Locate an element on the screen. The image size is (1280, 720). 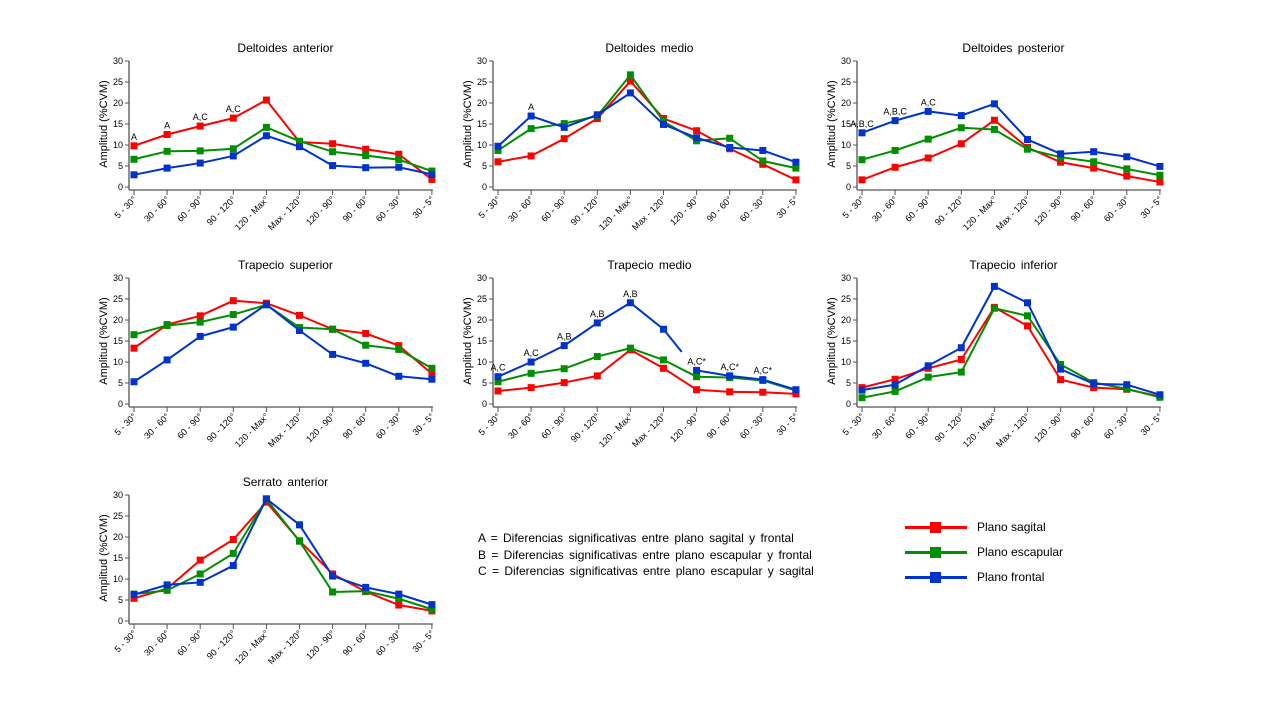
significance-annotation: A is located at coordinates (531, 107).